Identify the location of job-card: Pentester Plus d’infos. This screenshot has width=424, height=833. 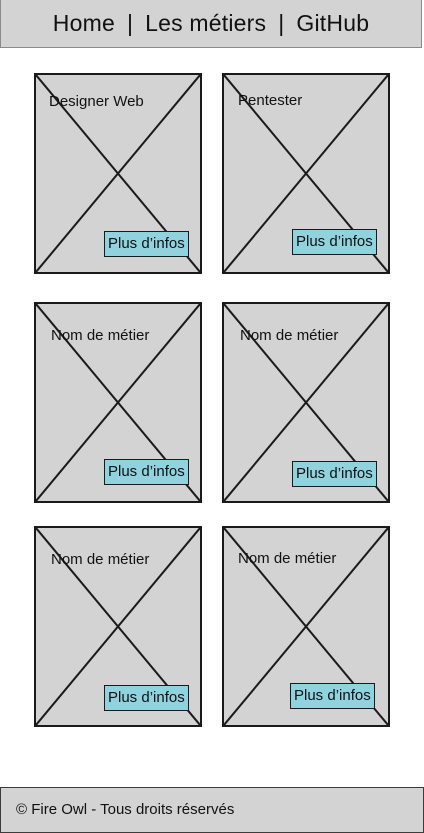
(306, 173).